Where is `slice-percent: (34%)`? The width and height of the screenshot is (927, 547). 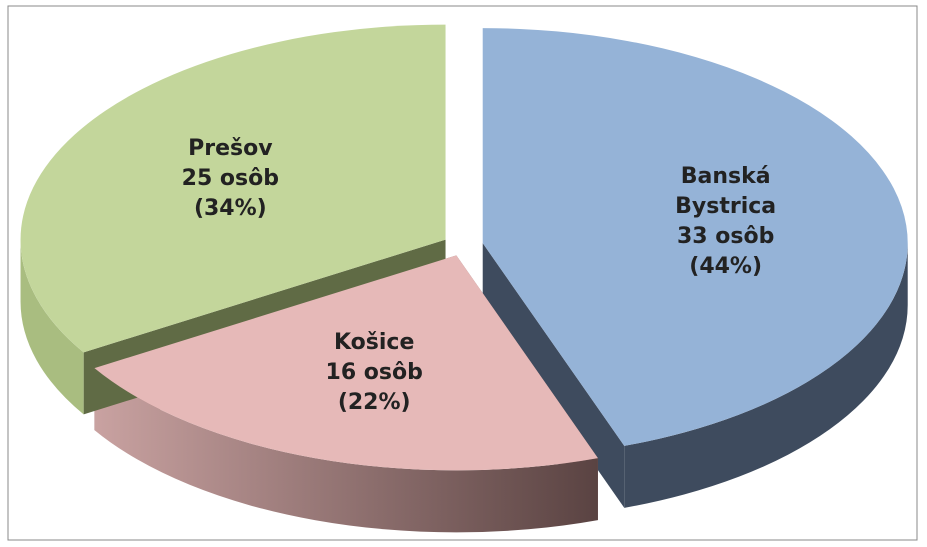
slice-percent: (34%) is located at coordinates (230, 208).